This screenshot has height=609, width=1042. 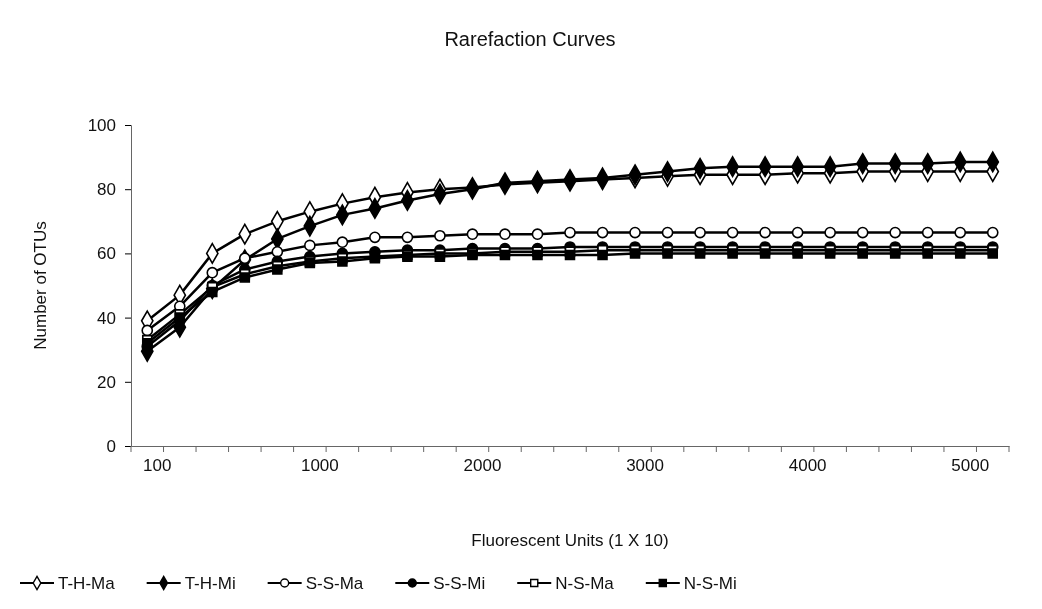 What do you see at coordinates (585, 583) in the screenshot?
I see `legend-label: N-S-Ma` at bounding box center [585, 583].